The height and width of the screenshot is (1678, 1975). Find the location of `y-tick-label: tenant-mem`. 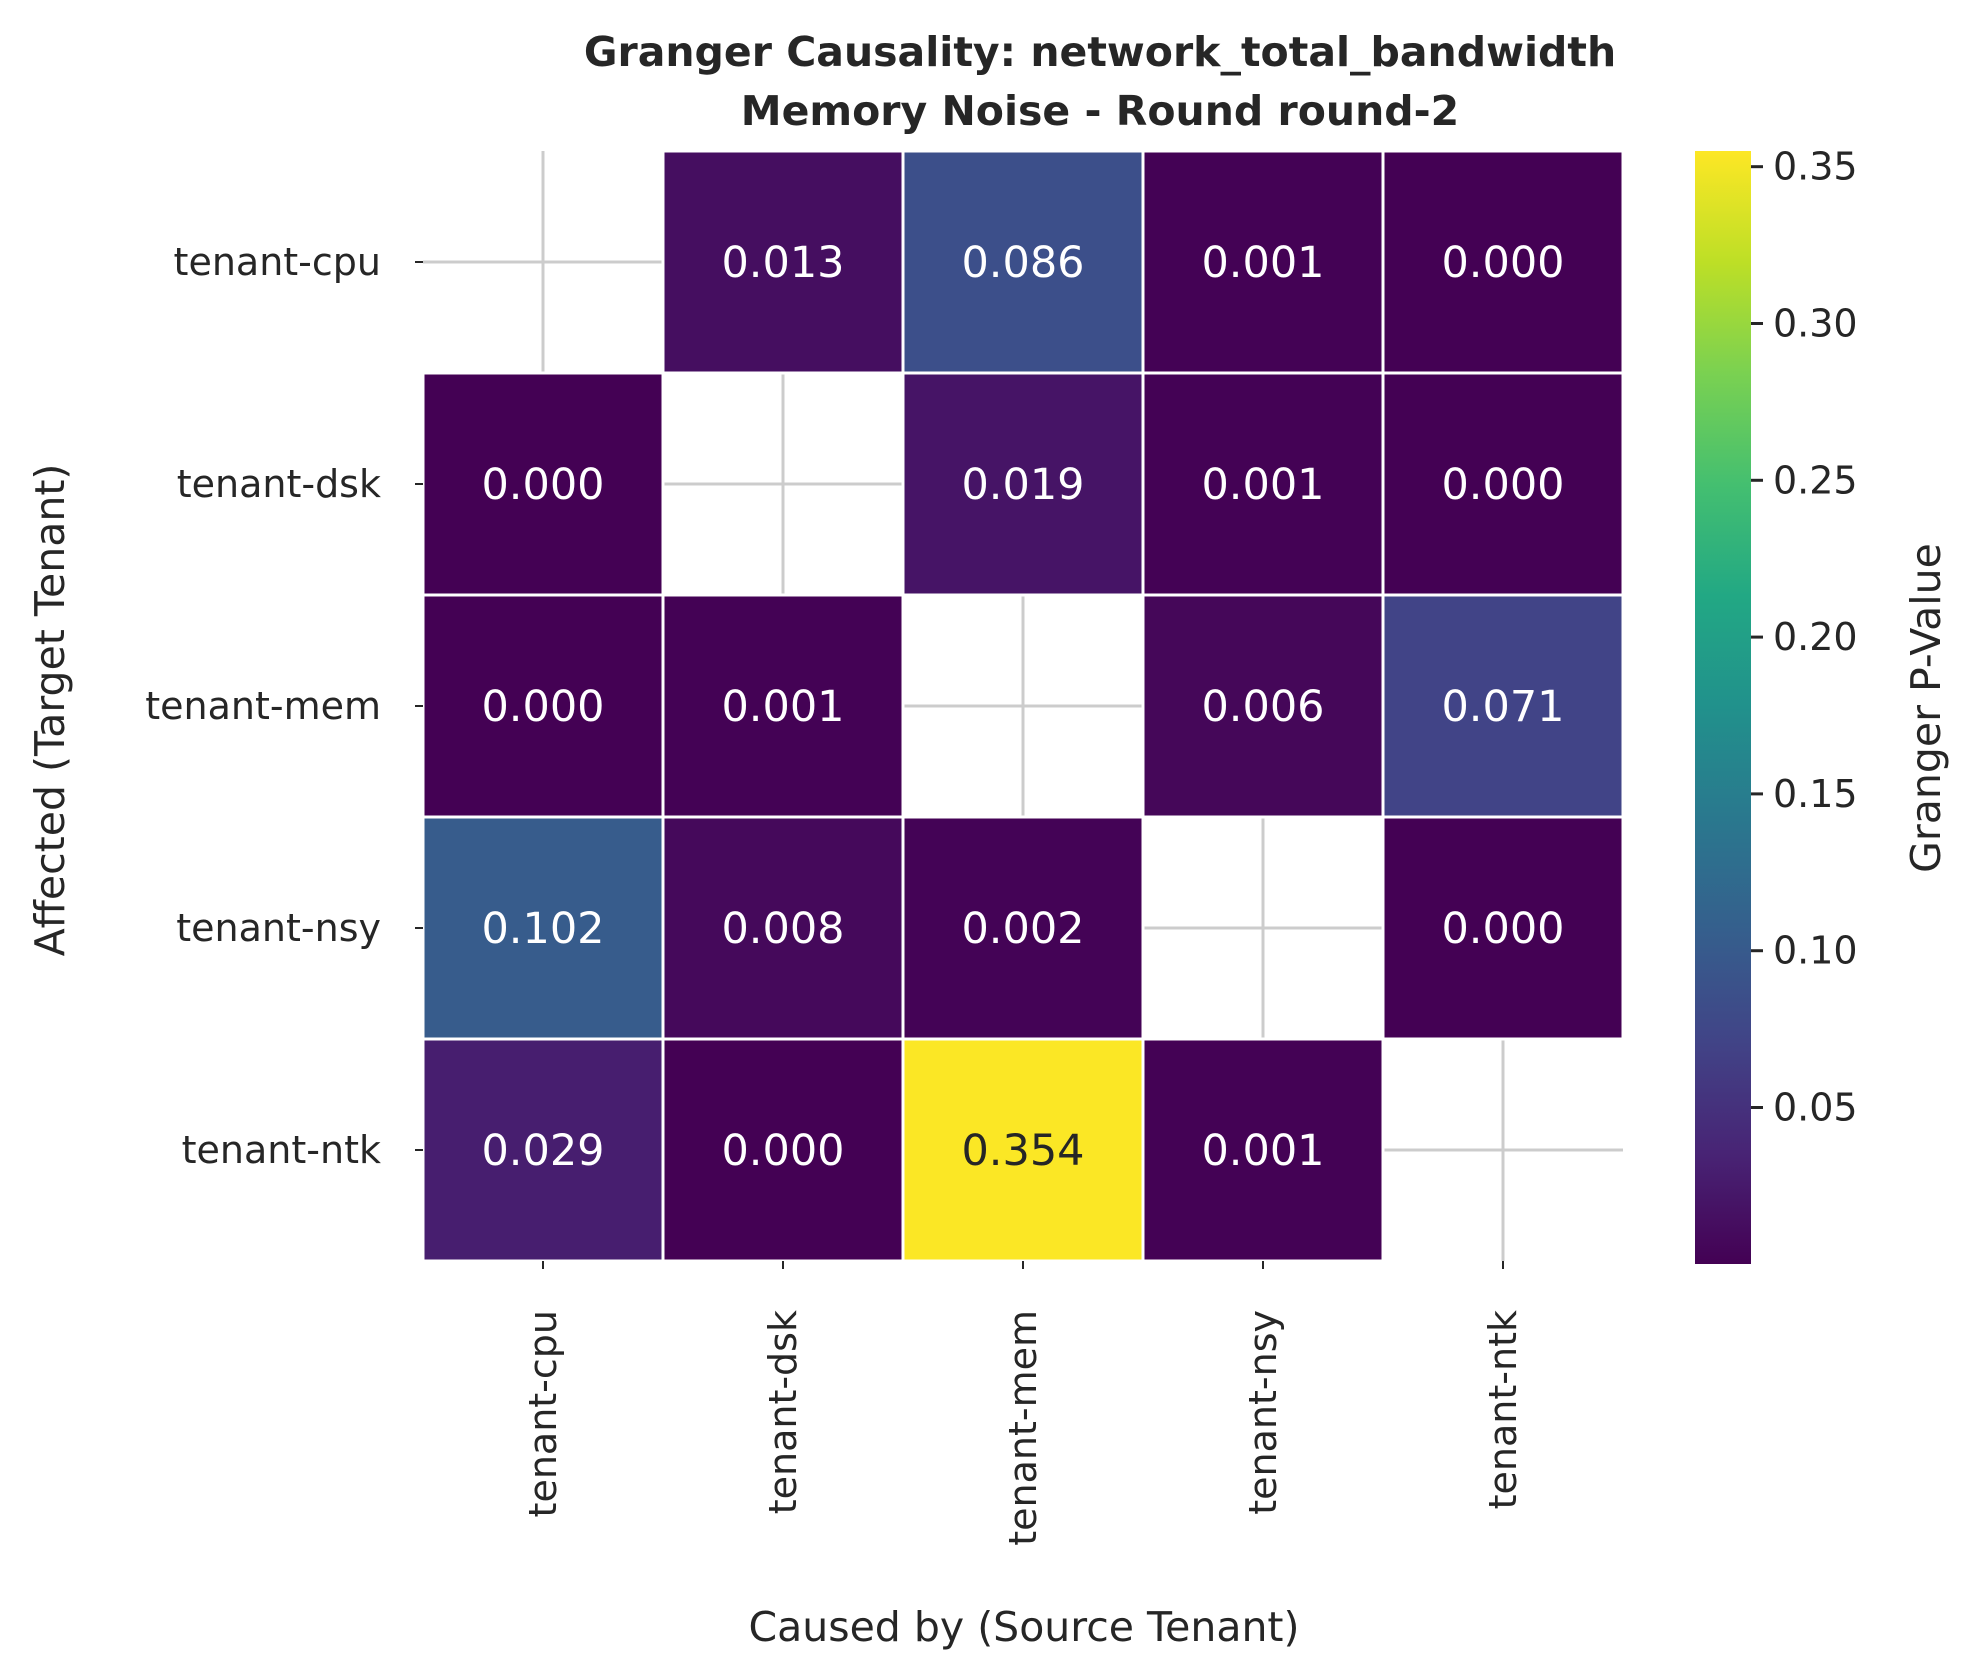

y-tick-label: tenant-mem is located at coordinates (263, 706).